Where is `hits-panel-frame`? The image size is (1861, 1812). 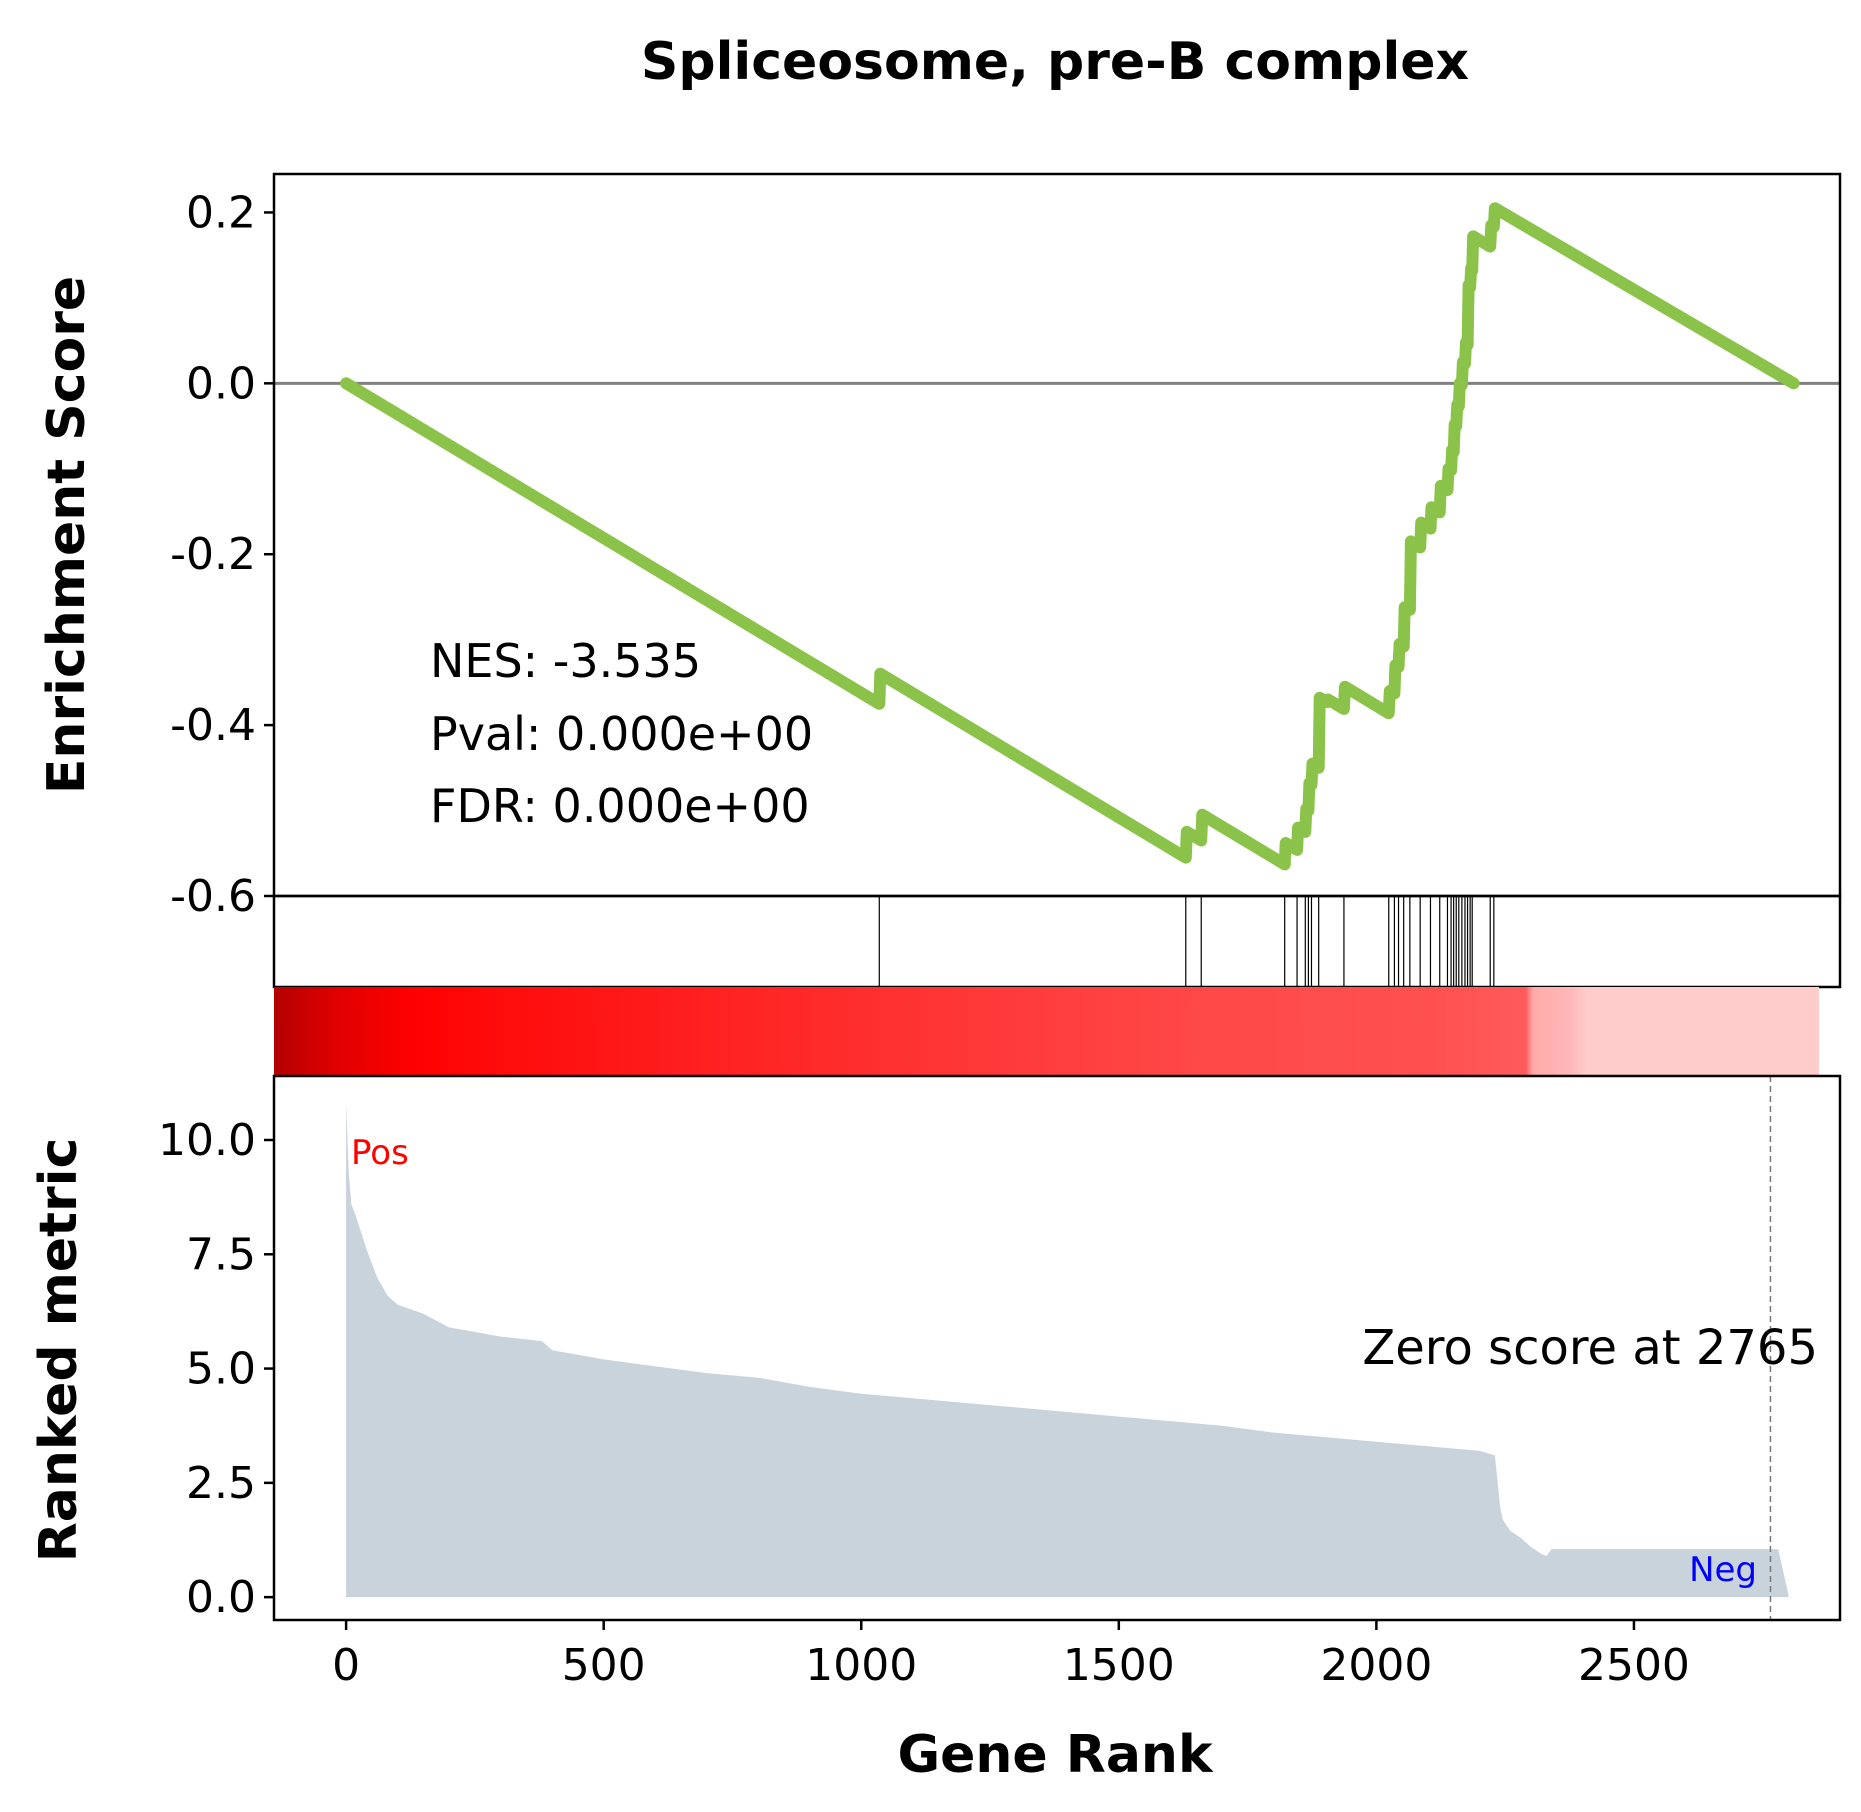 hits-panel-frame is located at coordinates (1057, 941).